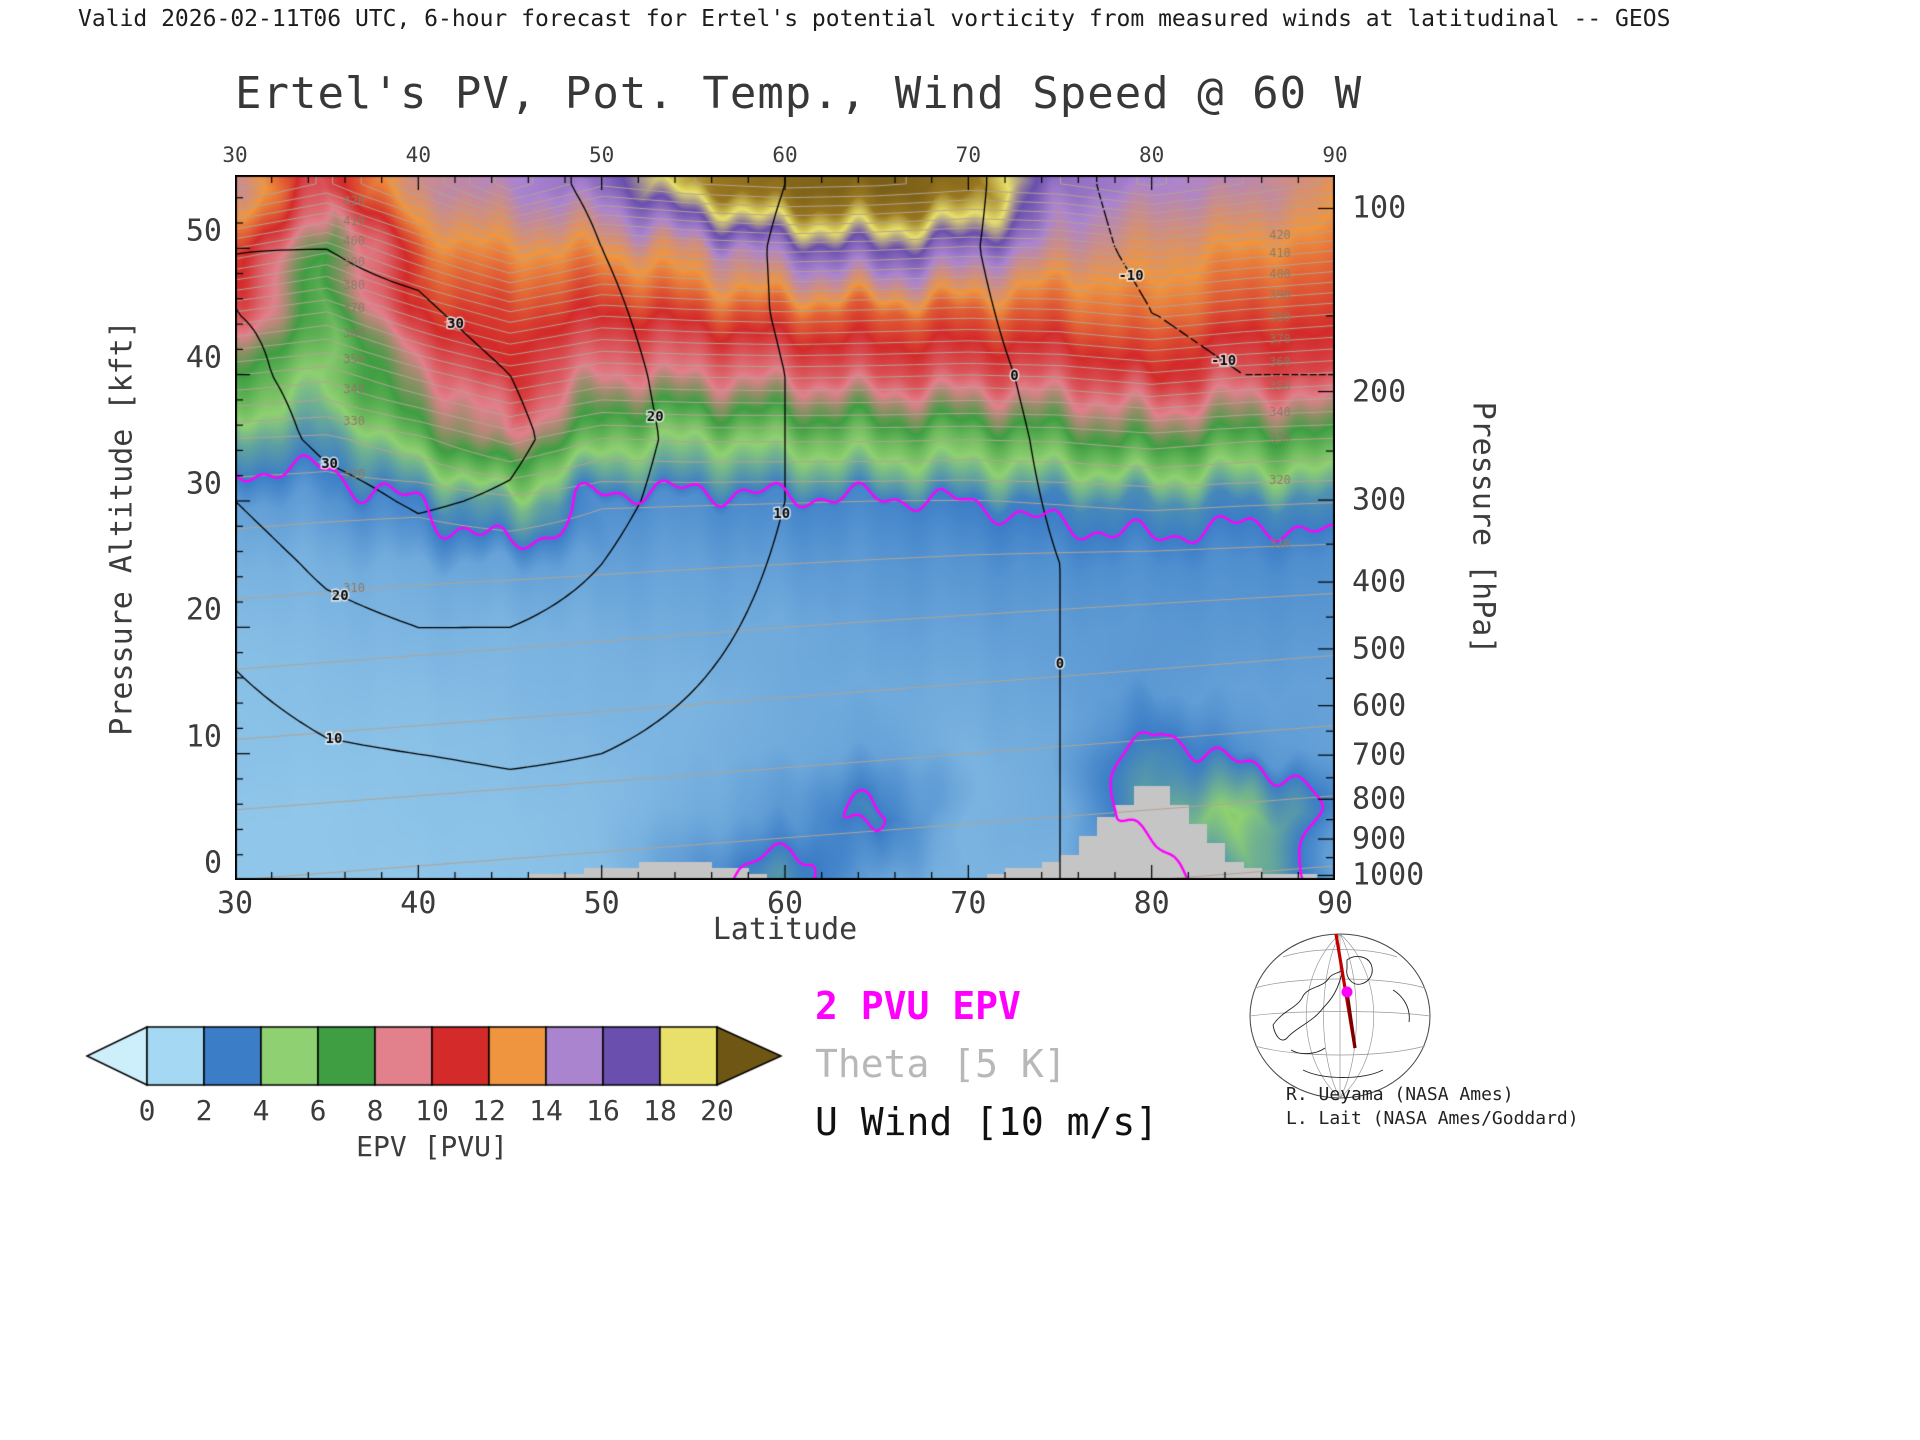 The height and width of the screenshot is (1440, 1920). I want to click on y-left-tick-label: 20, so click(203, 610).